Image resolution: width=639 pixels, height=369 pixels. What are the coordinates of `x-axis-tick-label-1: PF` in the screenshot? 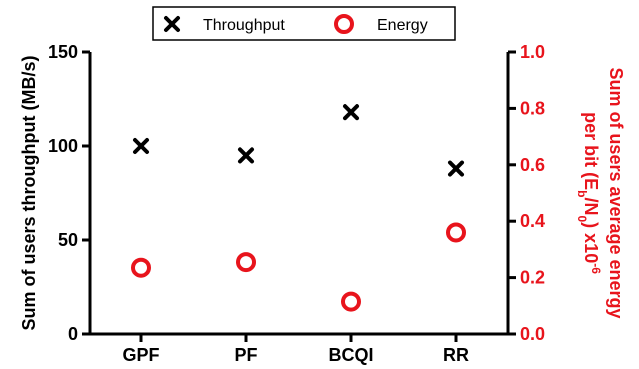 It's located at (245, 355).